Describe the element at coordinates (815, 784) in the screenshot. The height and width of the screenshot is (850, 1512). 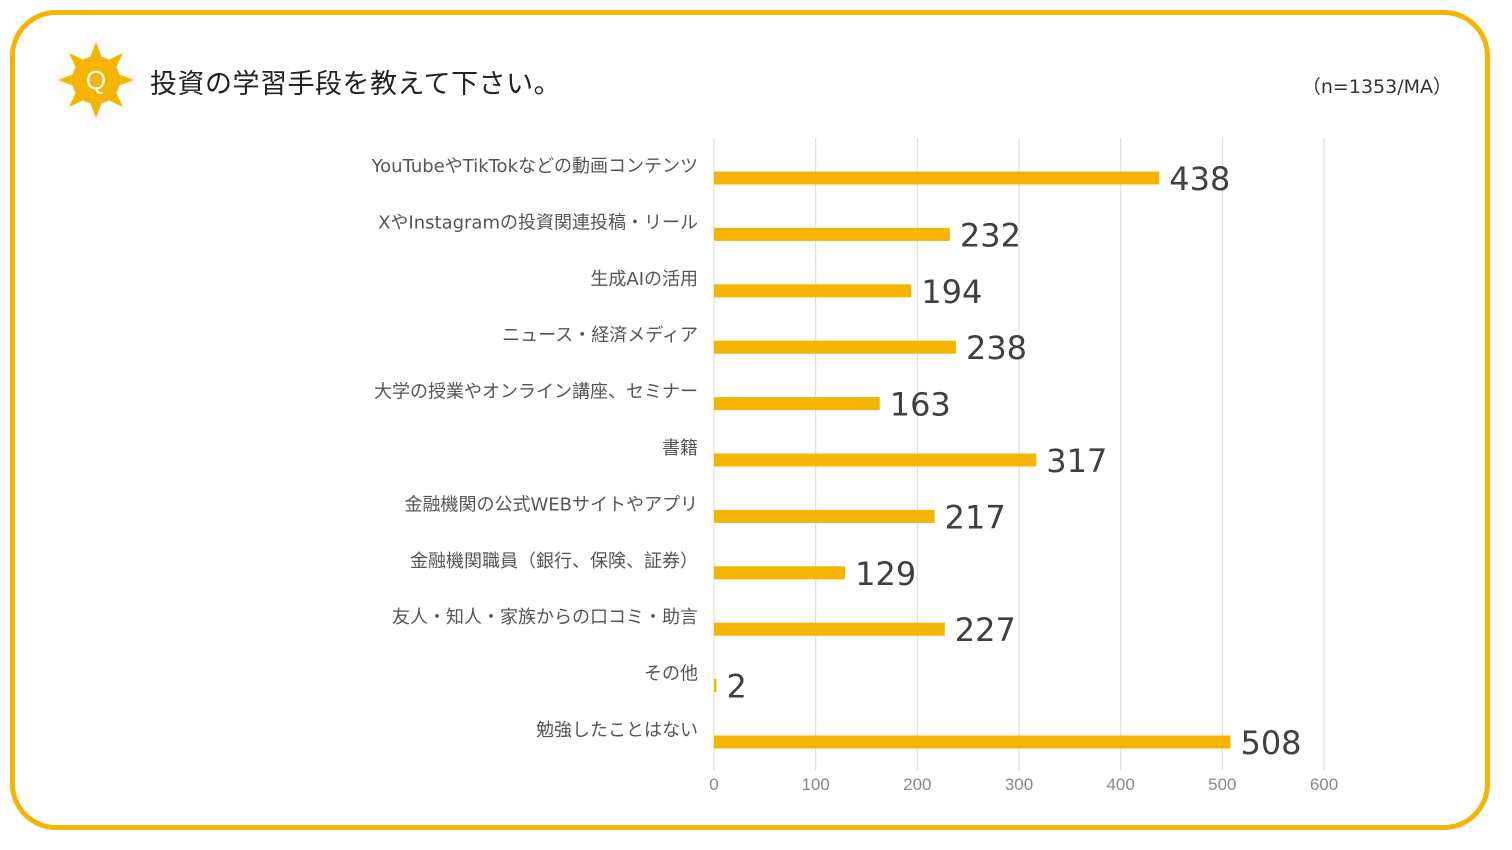
I see `x-tick-label: 100` at that location.